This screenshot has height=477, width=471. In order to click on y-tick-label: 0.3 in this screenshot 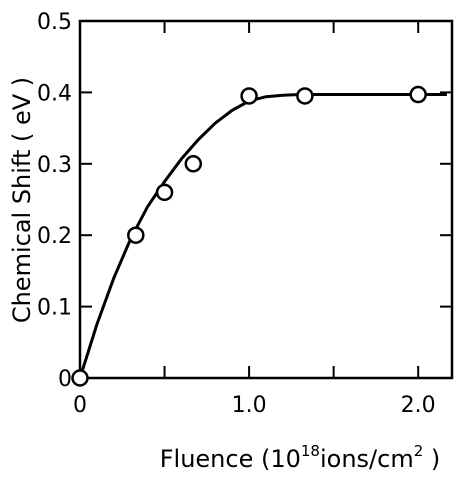, I will do `click(54, 165)`.